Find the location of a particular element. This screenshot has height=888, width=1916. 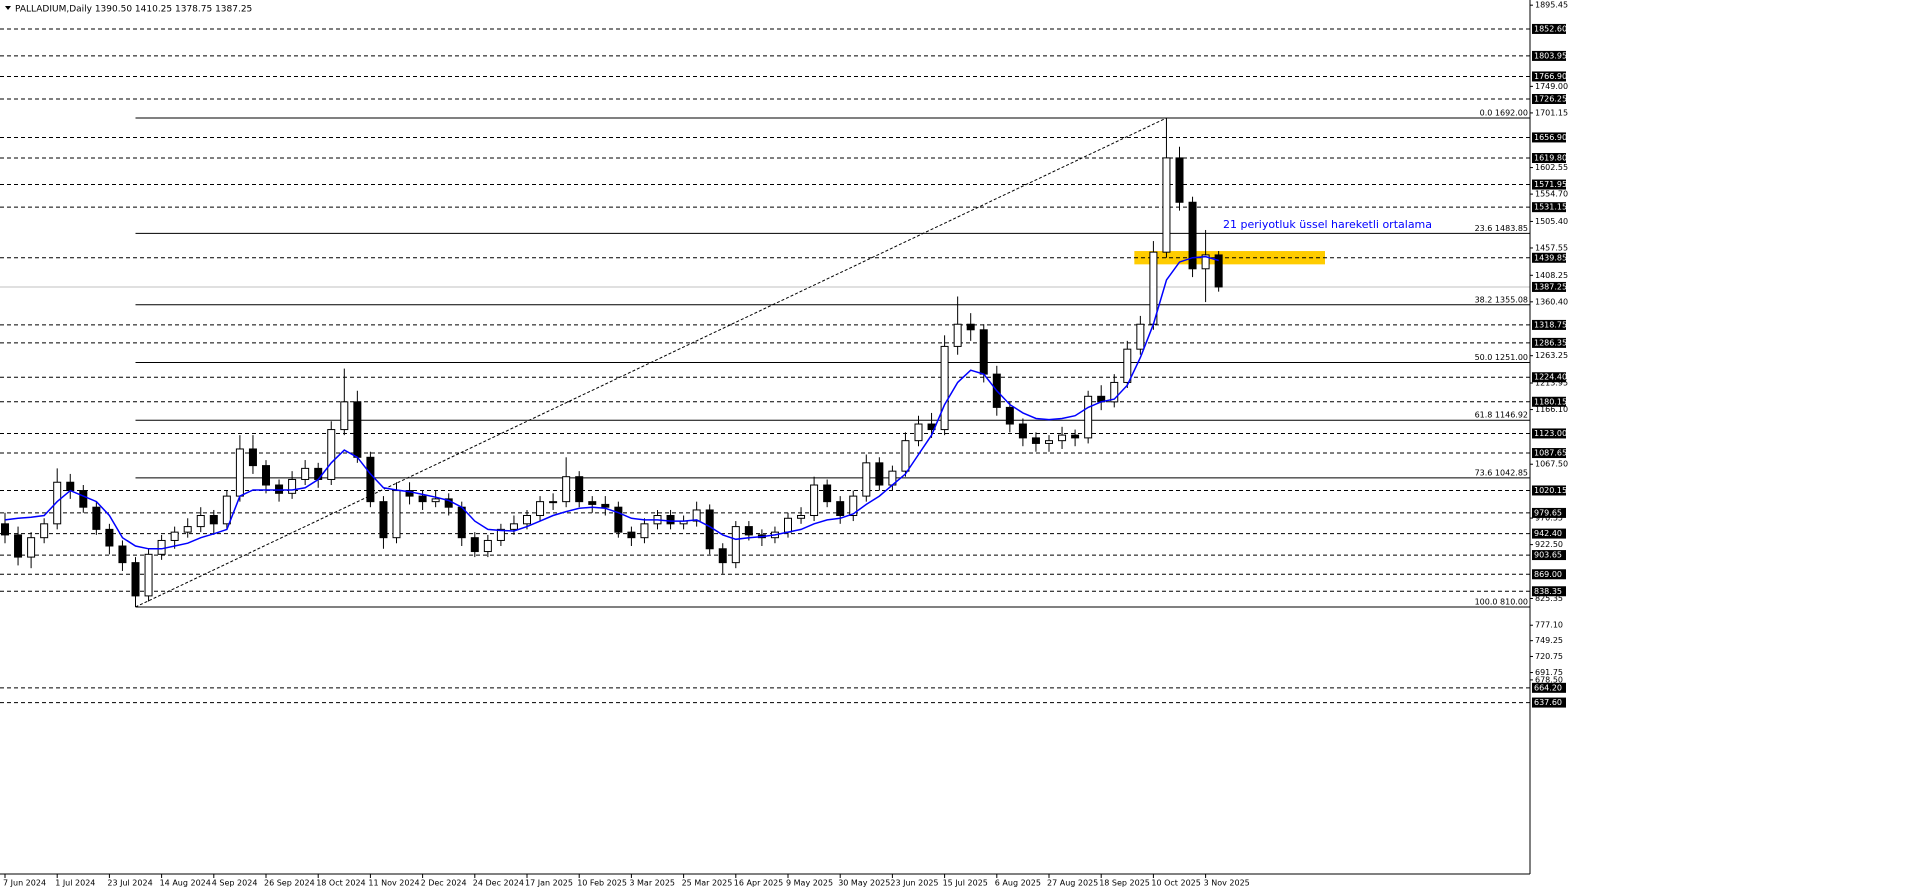

x-tick-label: 4 Sep 2024 is located at coordinates (235, 883).